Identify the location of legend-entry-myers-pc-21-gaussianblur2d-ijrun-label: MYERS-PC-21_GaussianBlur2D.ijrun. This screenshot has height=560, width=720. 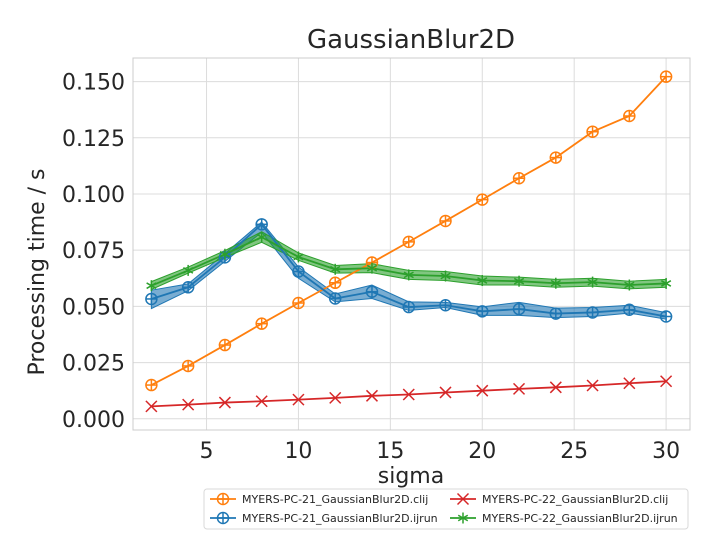
(340, 518).